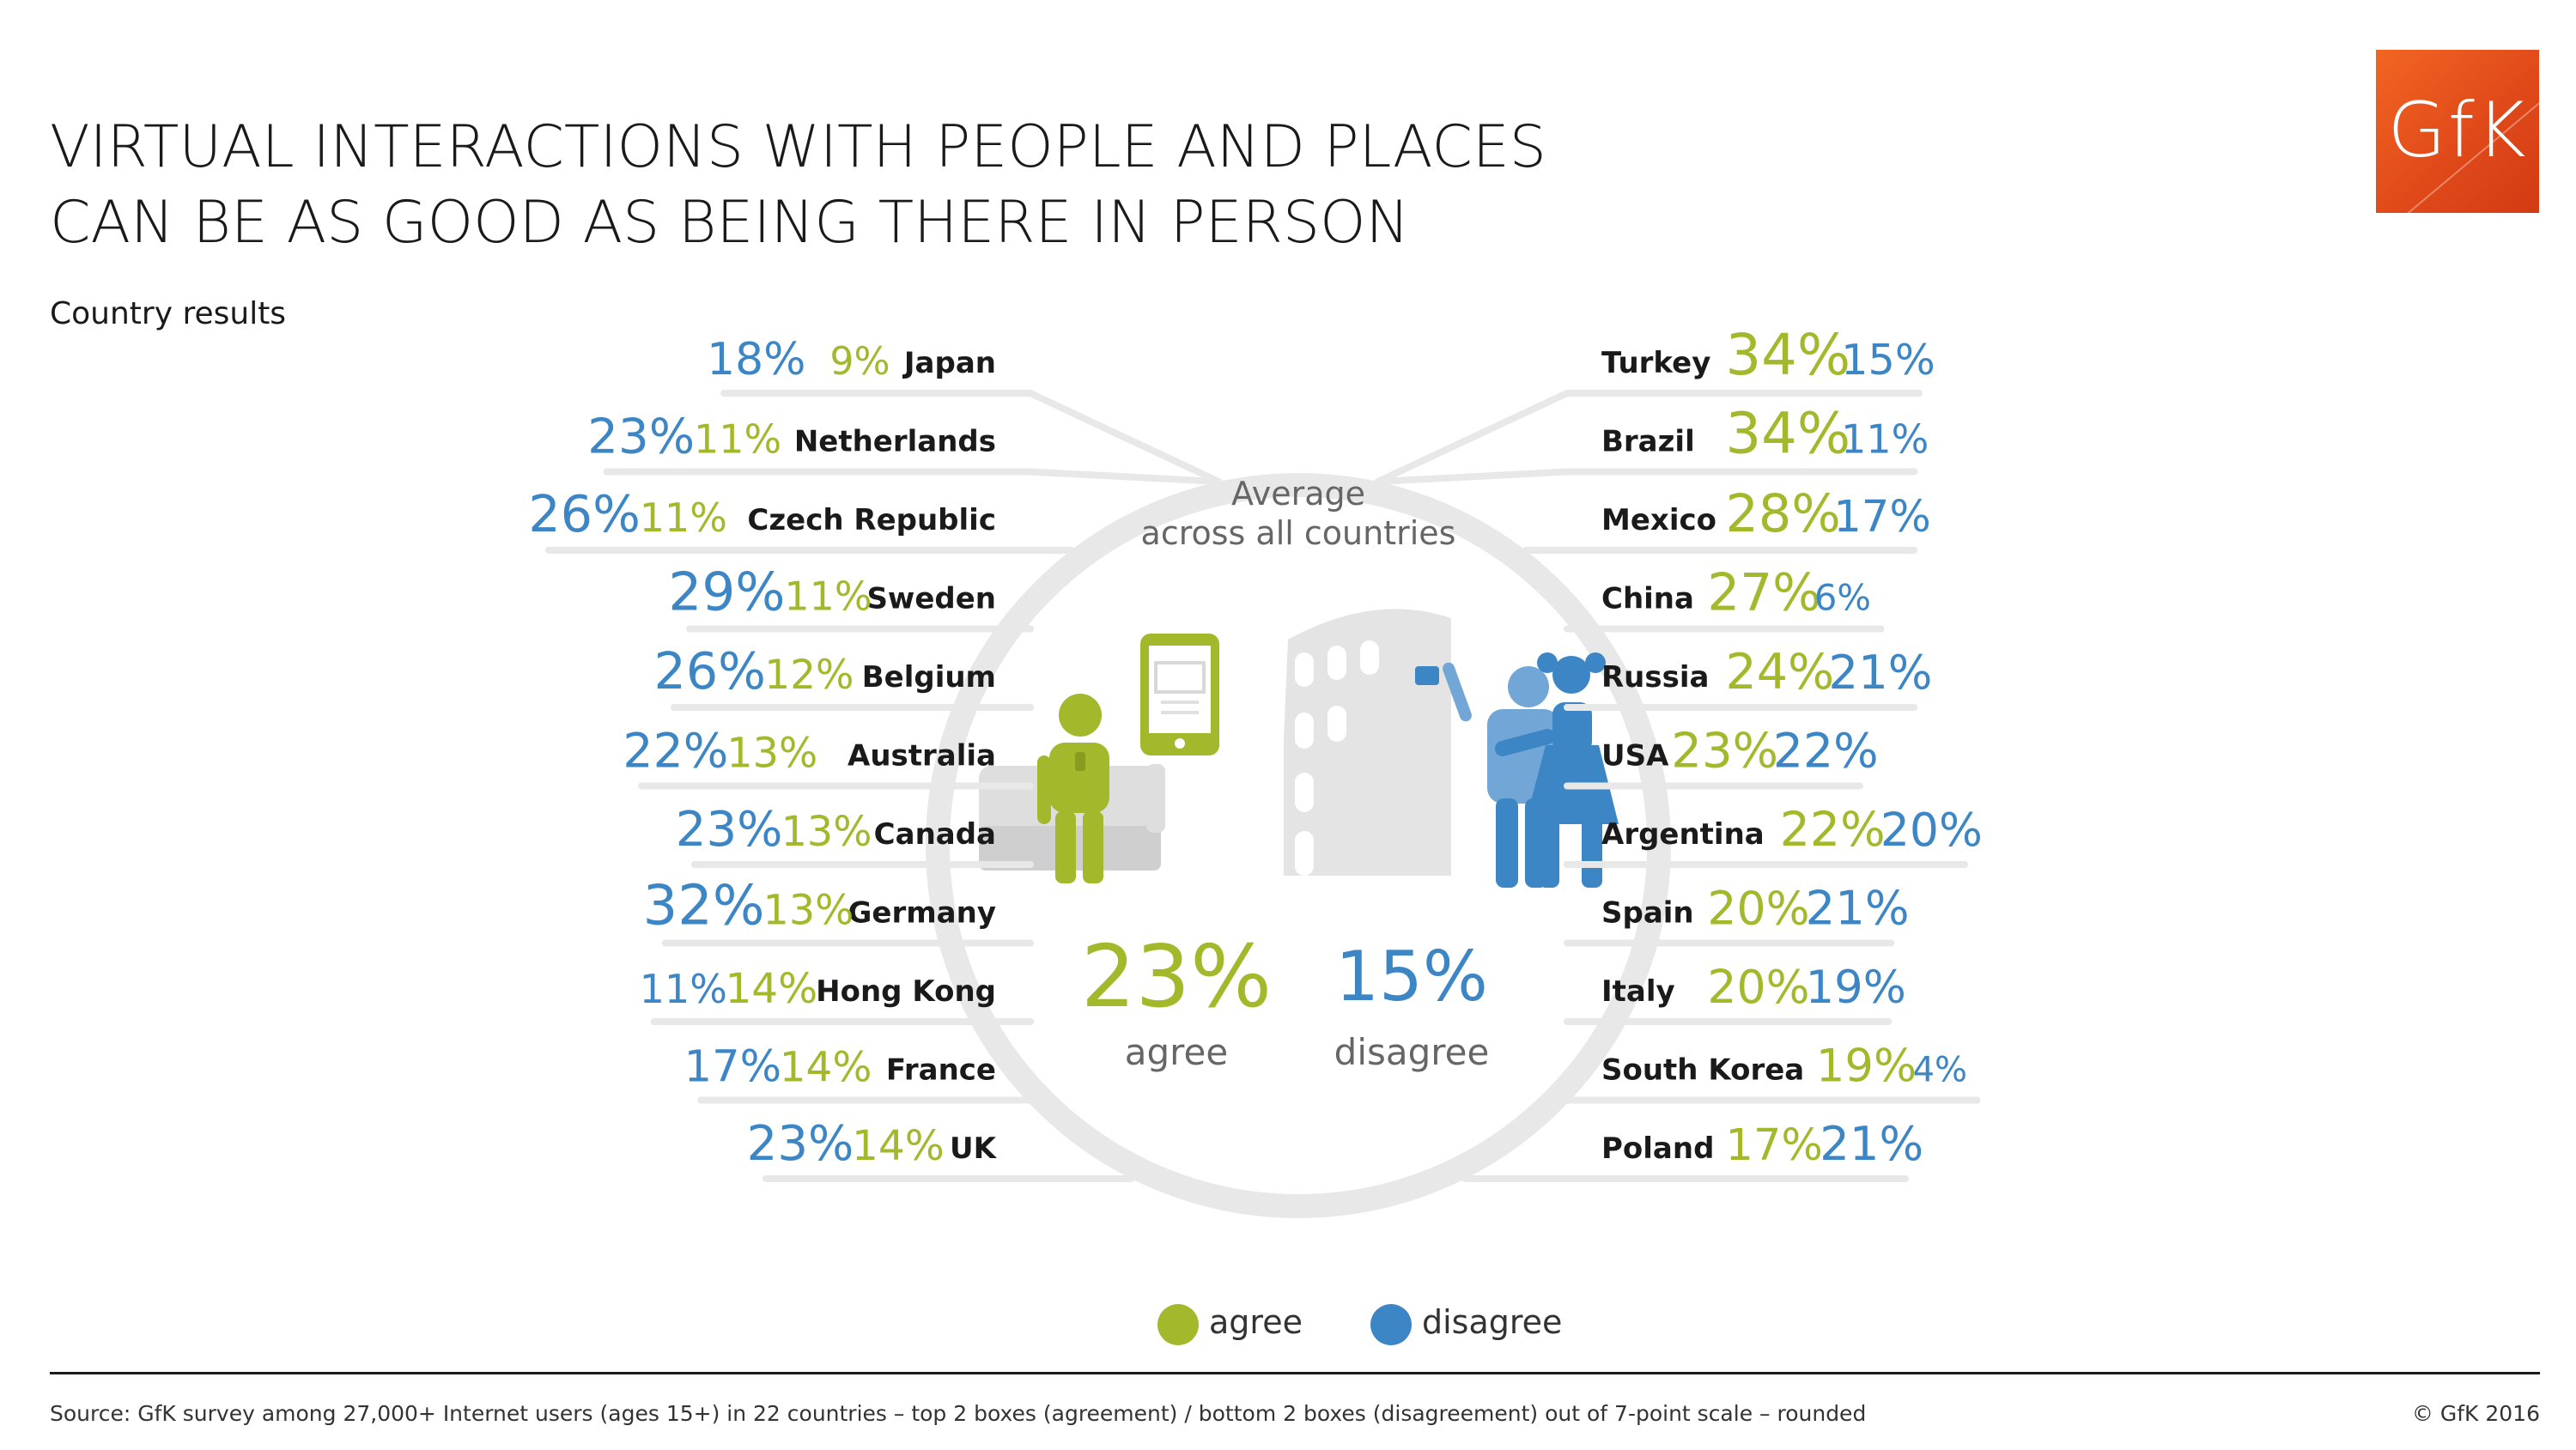 The width and height of the screenshot is (2576, 1450). I want to click on country-row-china: China 27%6%, so click(1736, 593).